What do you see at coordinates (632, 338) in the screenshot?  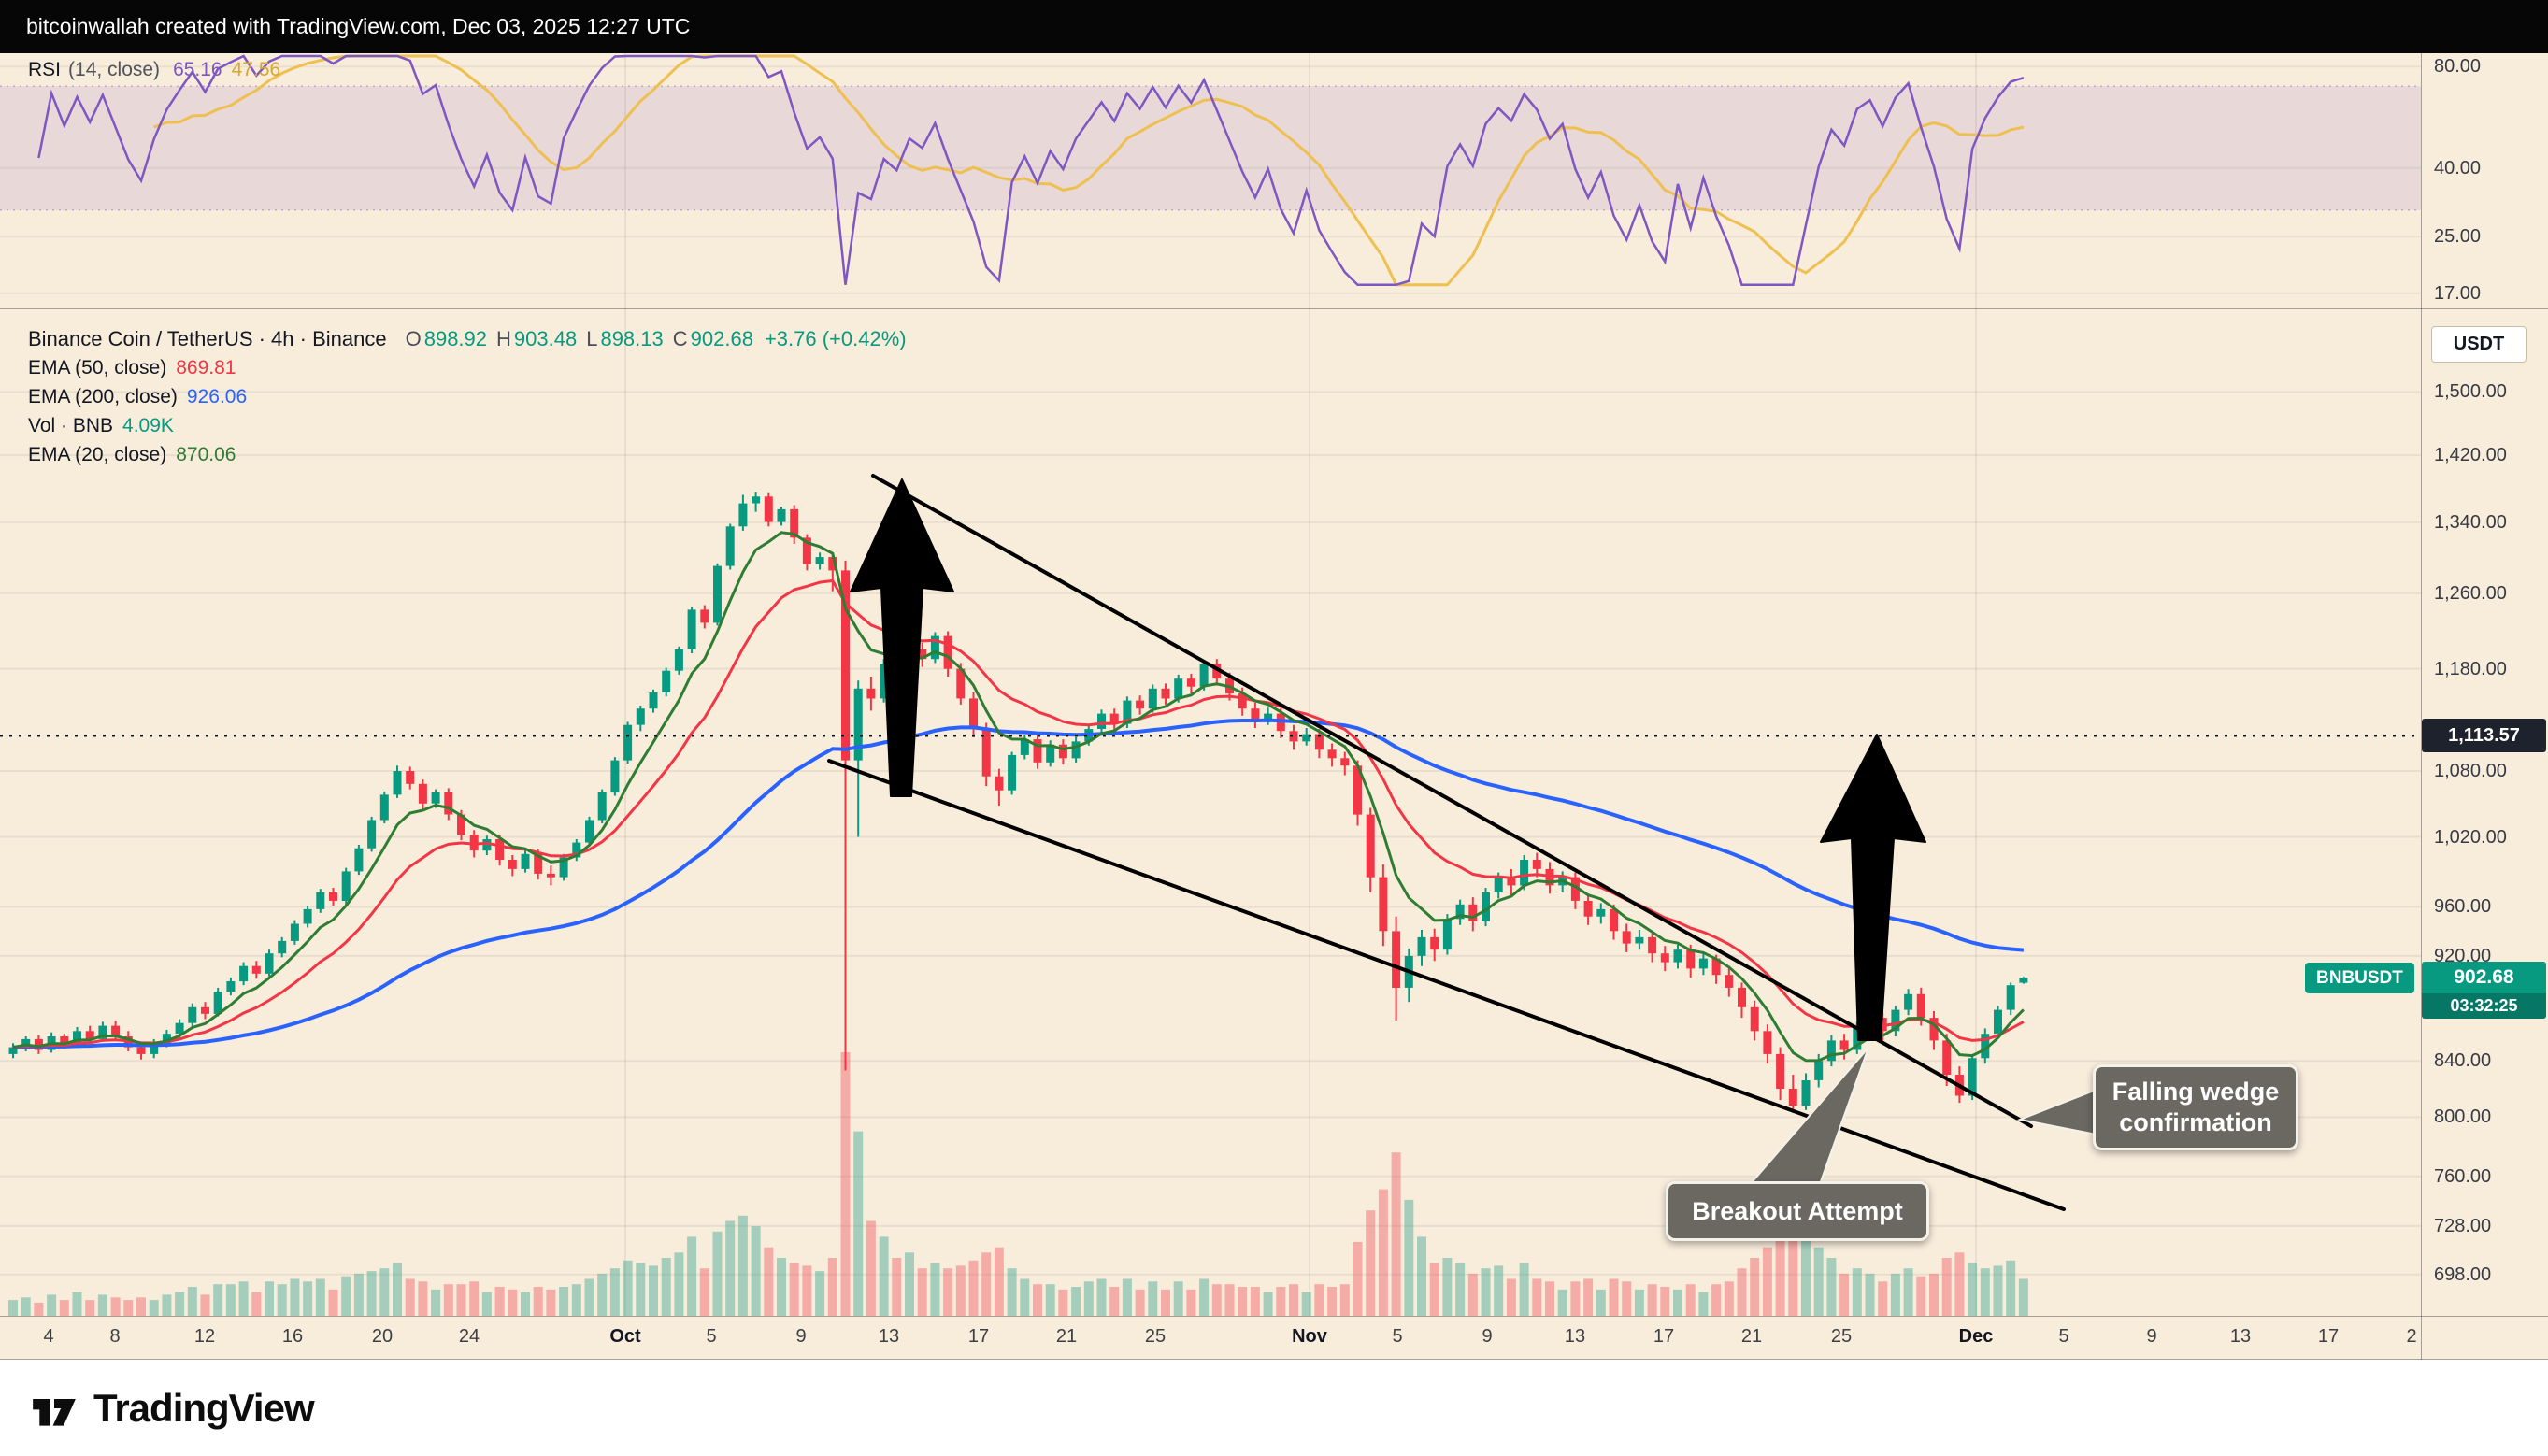 I see `low-value: 898.13` at bounding box center [632, 338].